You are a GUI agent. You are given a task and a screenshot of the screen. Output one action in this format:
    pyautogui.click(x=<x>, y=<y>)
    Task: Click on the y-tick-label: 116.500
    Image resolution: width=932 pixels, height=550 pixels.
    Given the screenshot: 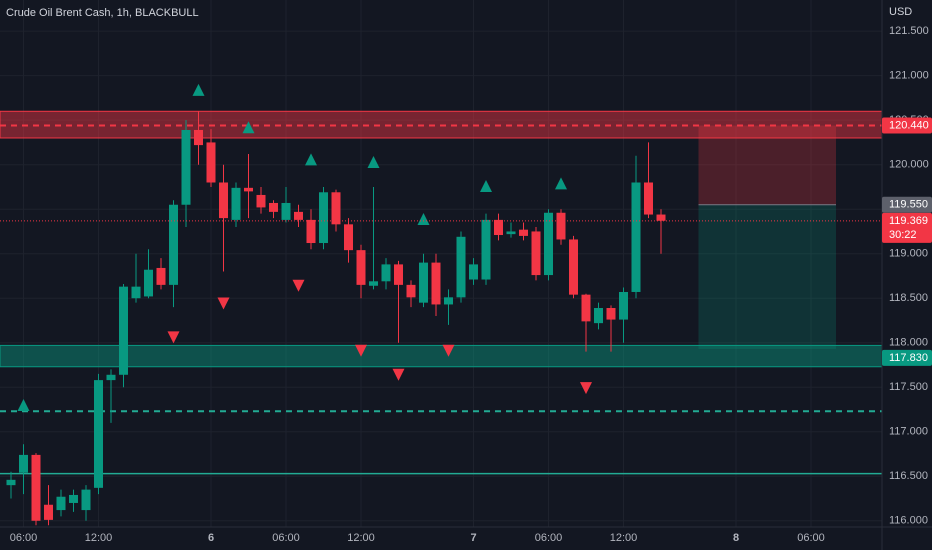 What is the action you would take?
    pyautogui.click(x=908, y=476)
    